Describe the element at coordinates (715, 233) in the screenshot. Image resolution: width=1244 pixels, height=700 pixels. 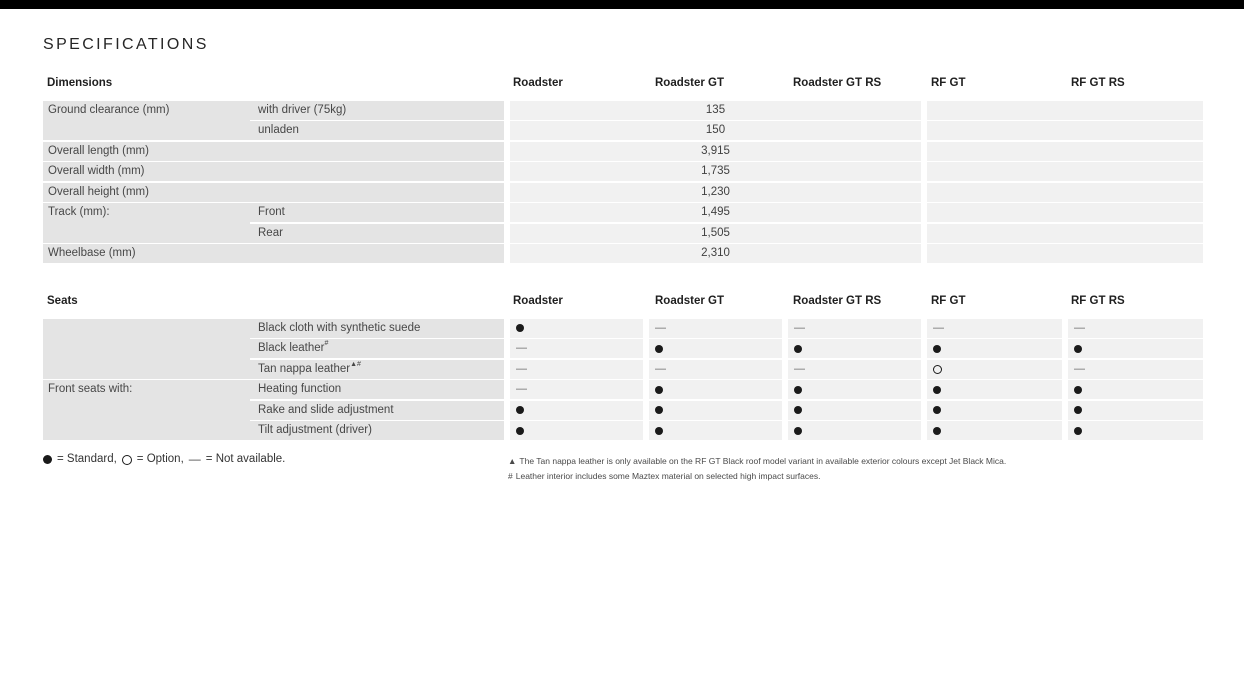
I see `dimensions-value-cell: 1,505` at that location.